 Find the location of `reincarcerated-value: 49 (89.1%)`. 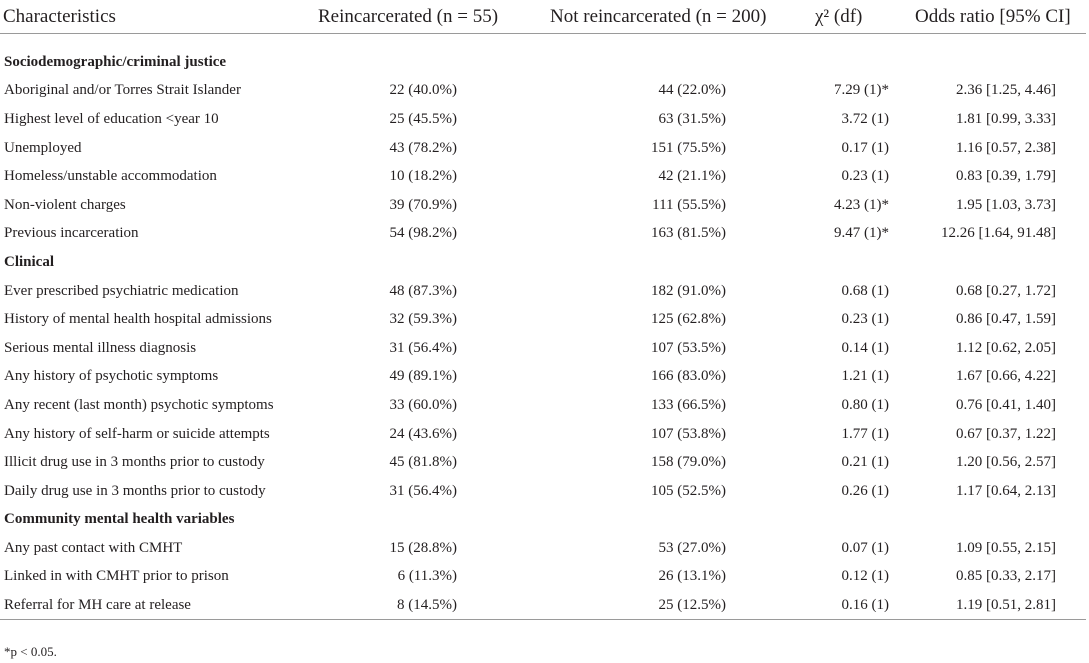

reincarcerated-value: 49 (89.1%) is located at coordinates (423, 376).